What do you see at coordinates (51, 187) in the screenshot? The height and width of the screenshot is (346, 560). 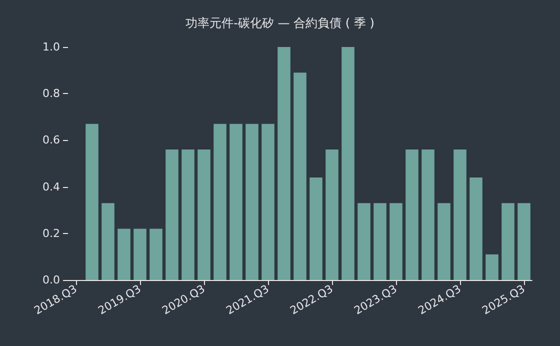 I see `y-tick-label: 0.4` at bounding box center [51, 187].